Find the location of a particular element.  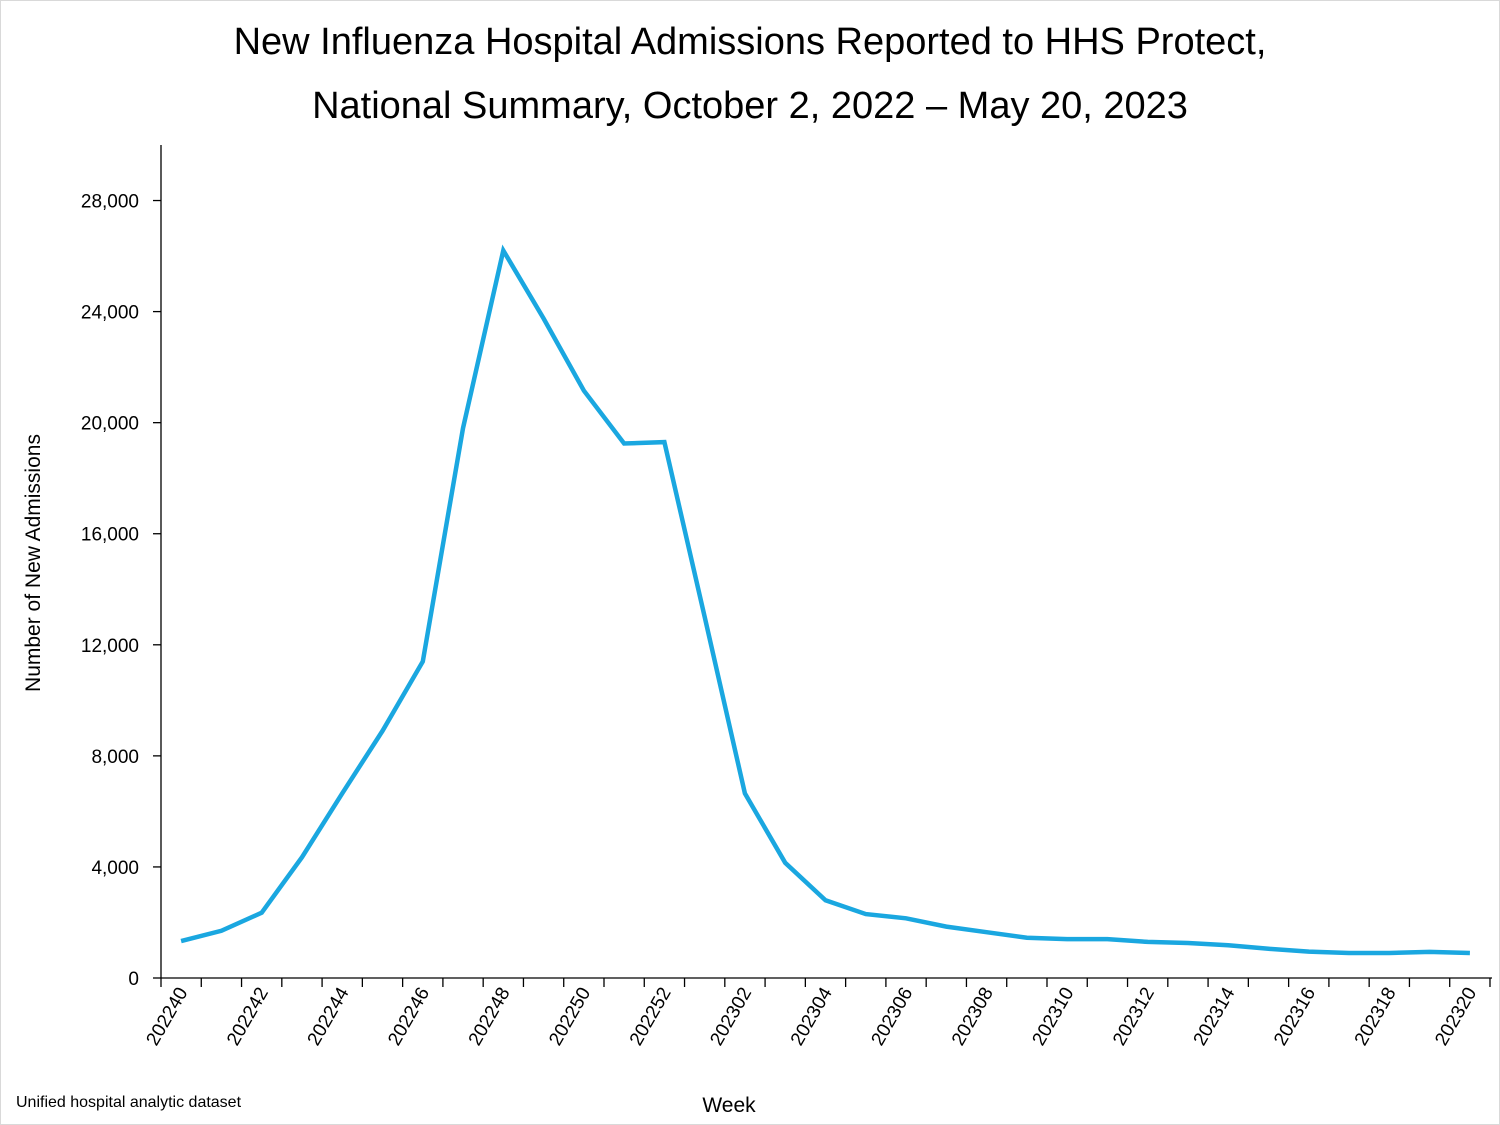

y-tick-label: 8,000 is located at coordinates (115, 757).